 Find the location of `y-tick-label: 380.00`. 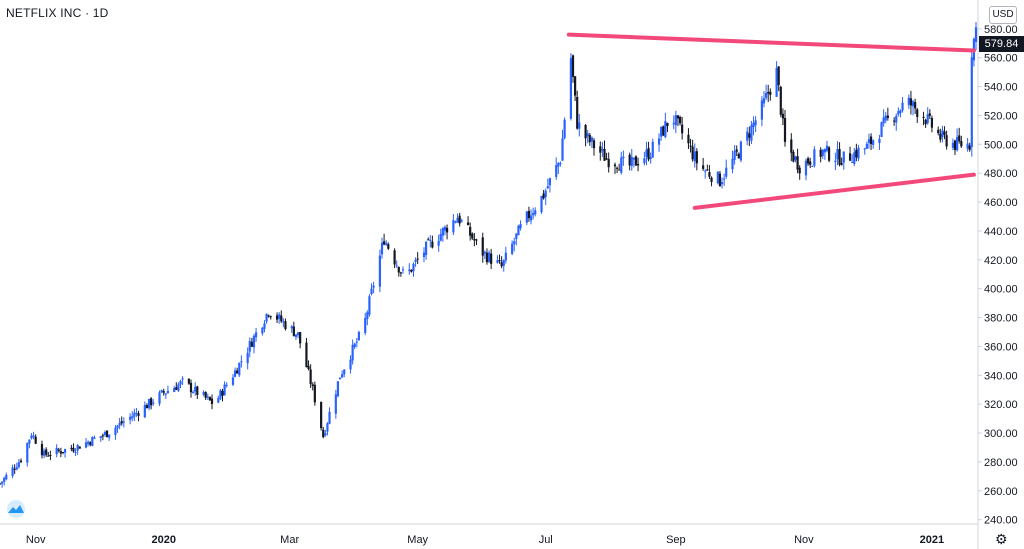

y-tick-label: 380.00 is located at coordinates (1001, 319).